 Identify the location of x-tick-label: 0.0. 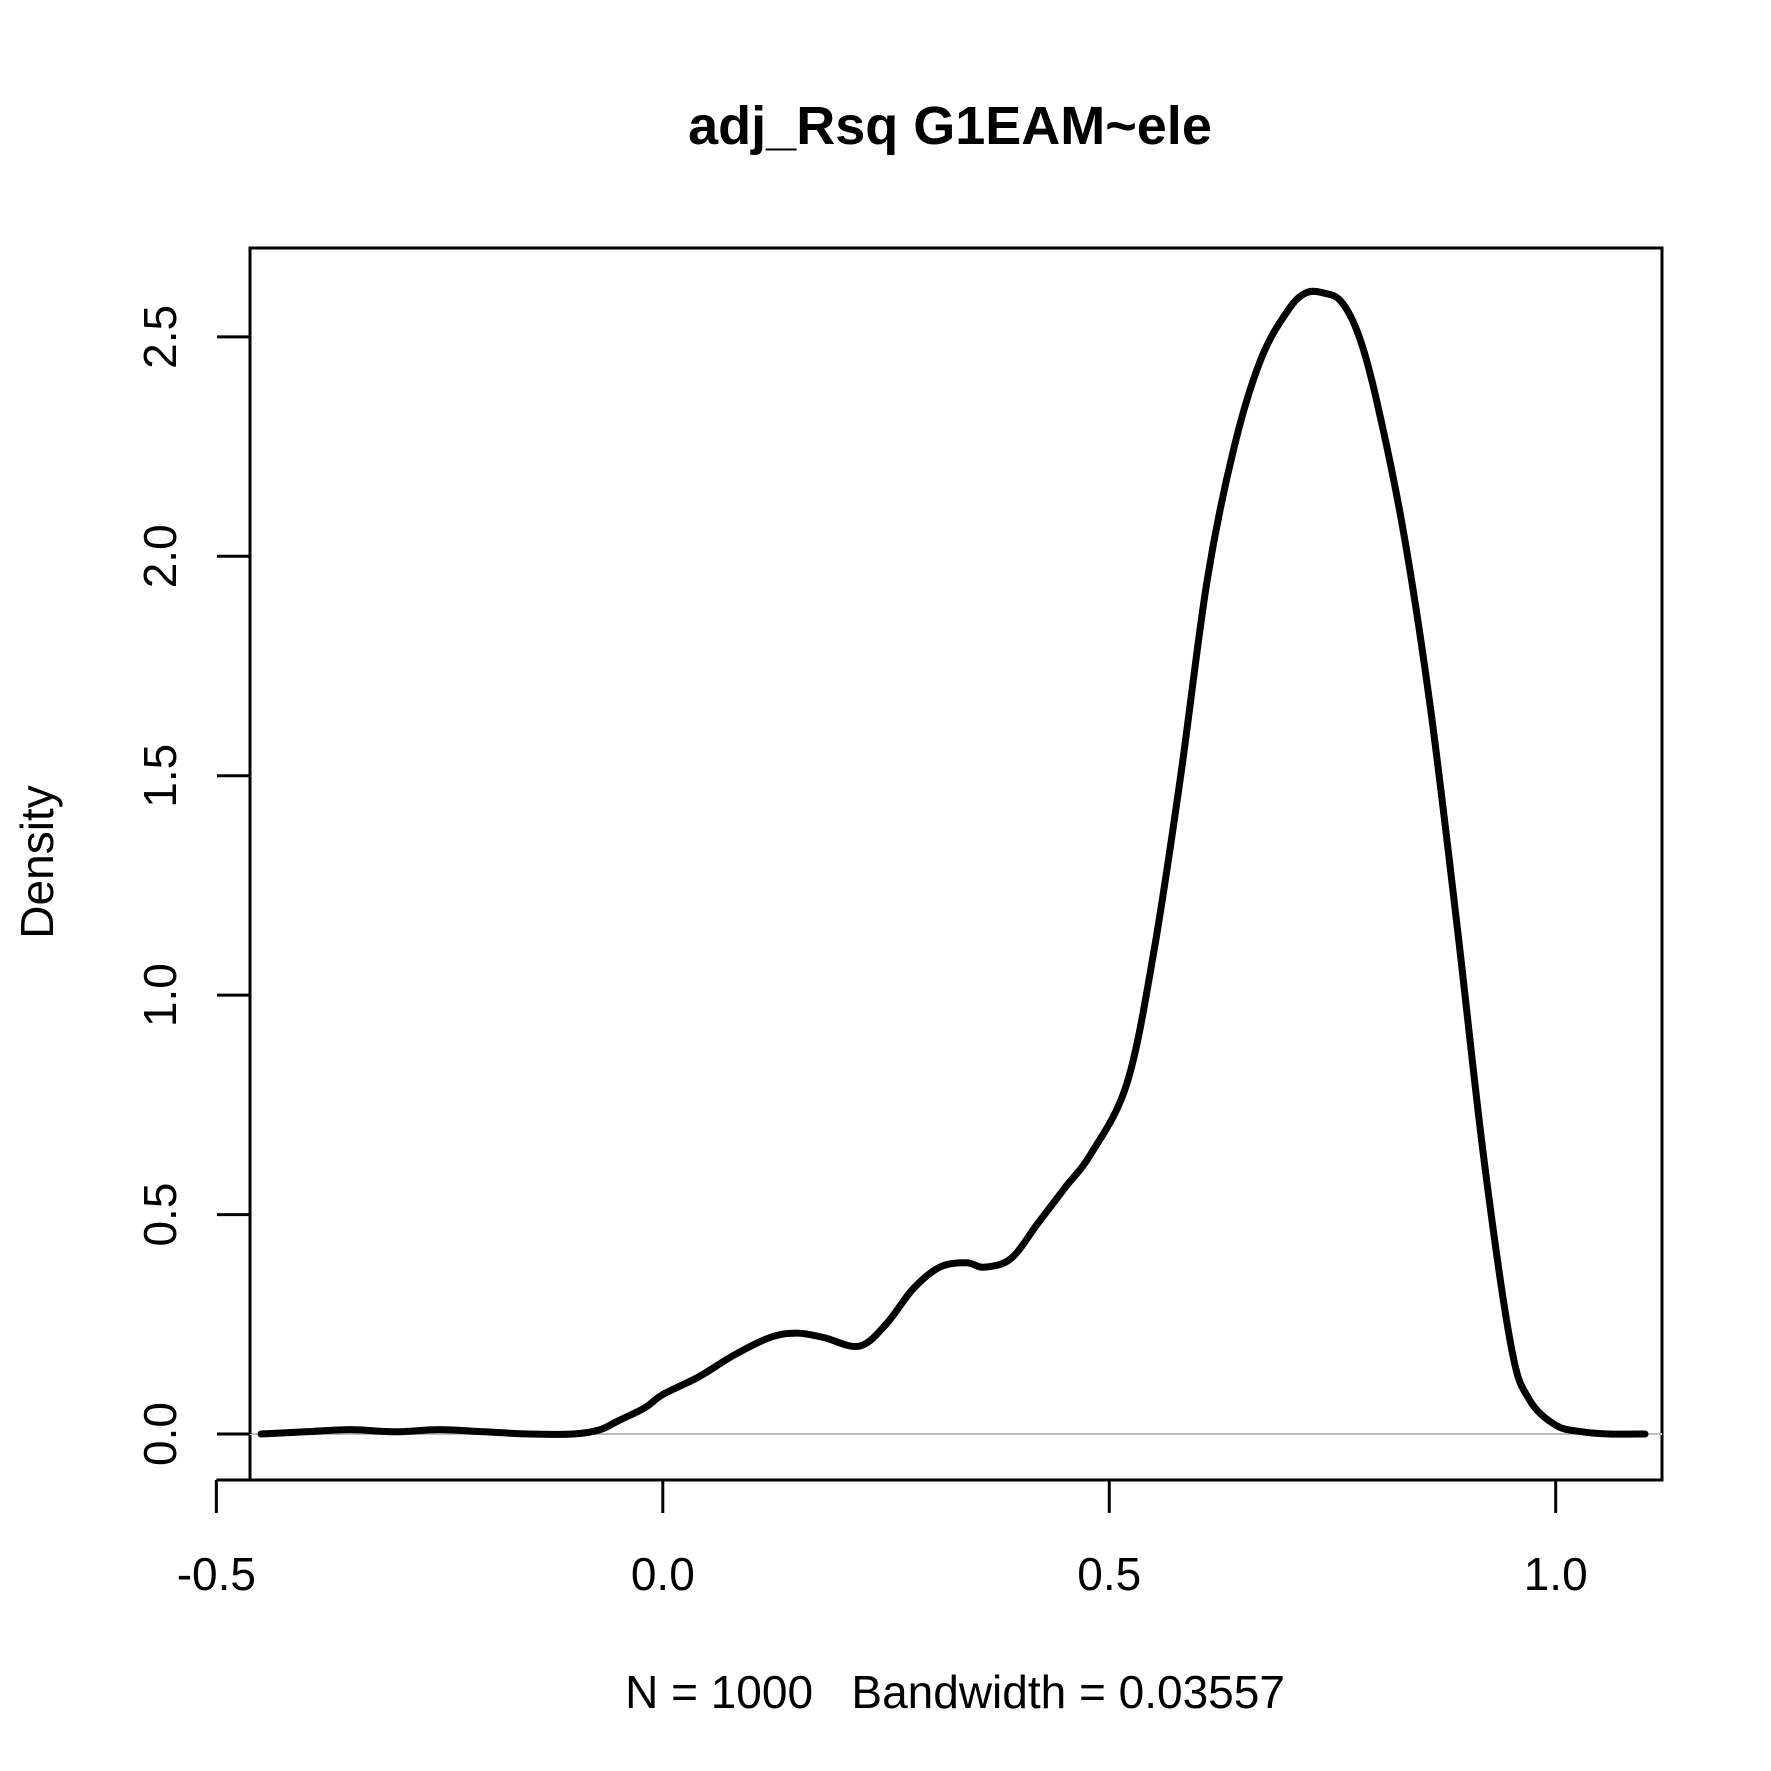
(663, 1574).